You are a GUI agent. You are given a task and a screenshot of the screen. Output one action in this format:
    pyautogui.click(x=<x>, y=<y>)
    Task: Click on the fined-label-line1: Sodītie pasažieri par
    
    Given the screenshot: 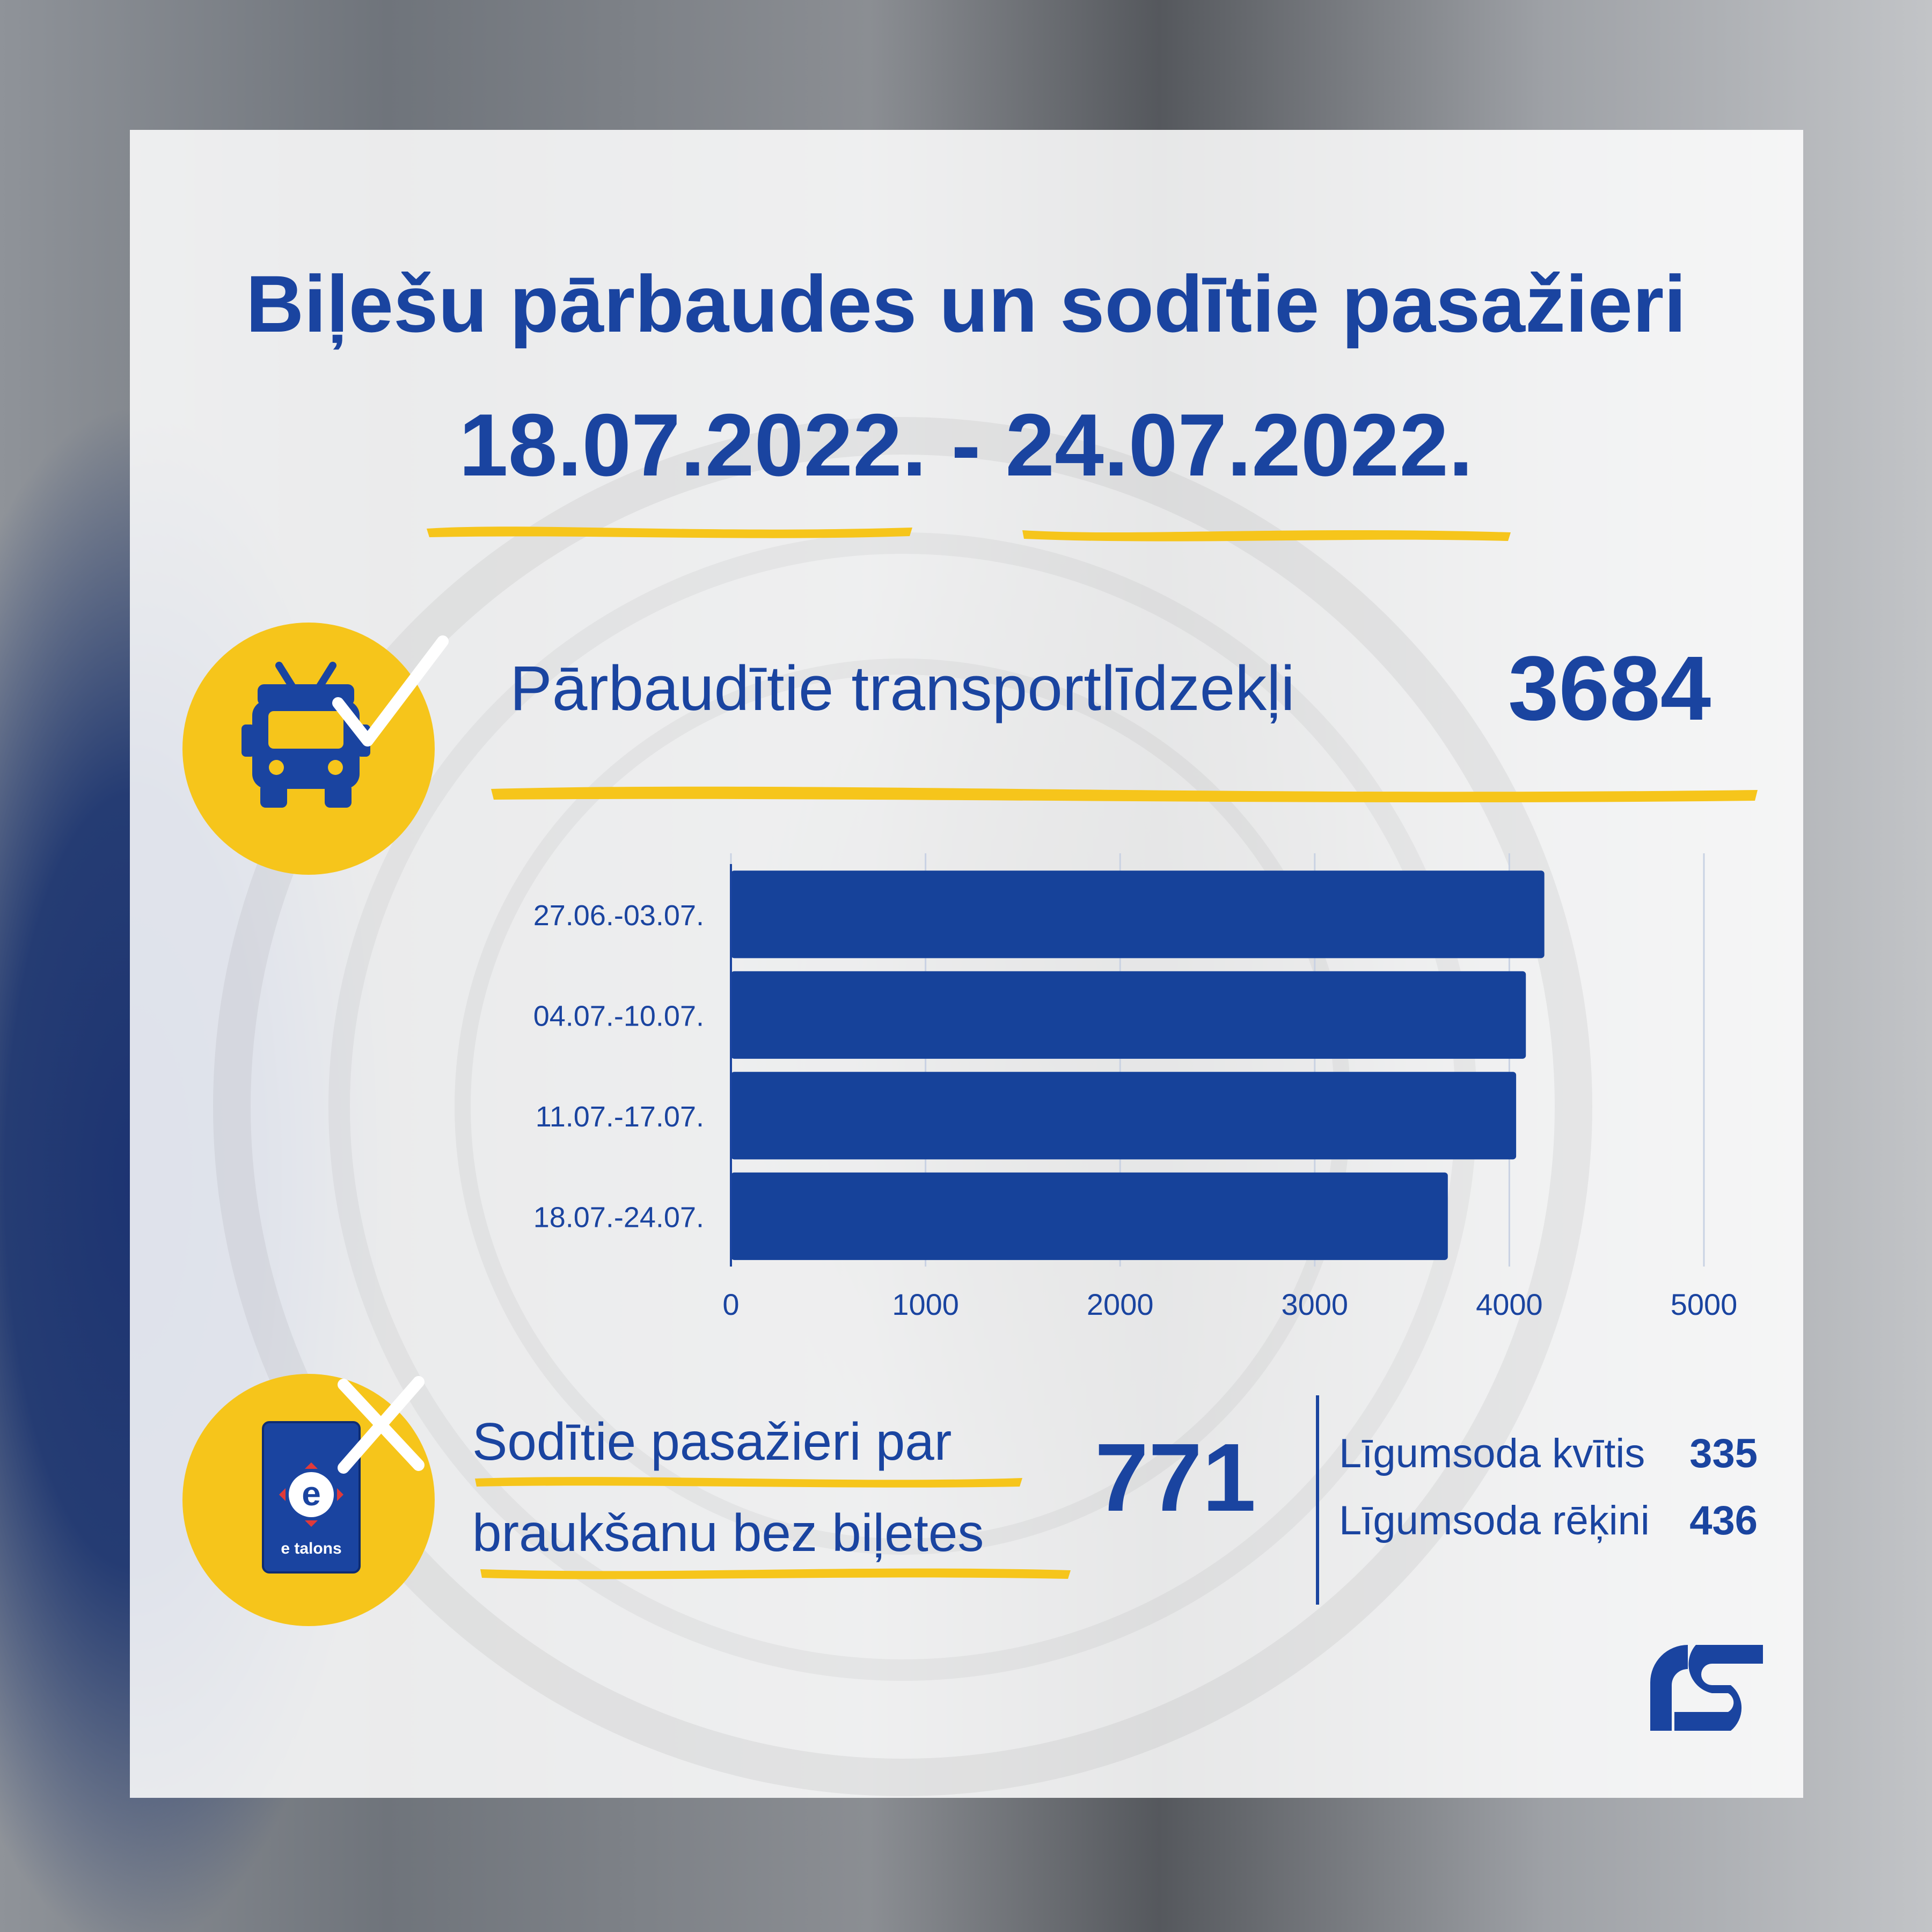 What is the action you would take?
    pyautogui.click(x=712, y=1441)
    